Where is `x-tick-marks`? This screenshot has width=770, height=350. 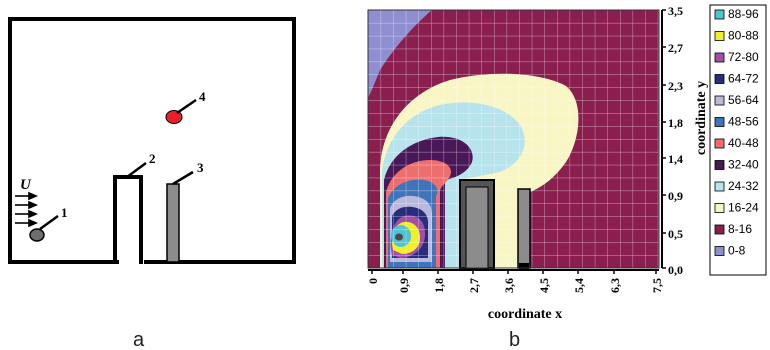 x-tick-marks is located at coordinates (514, 272).